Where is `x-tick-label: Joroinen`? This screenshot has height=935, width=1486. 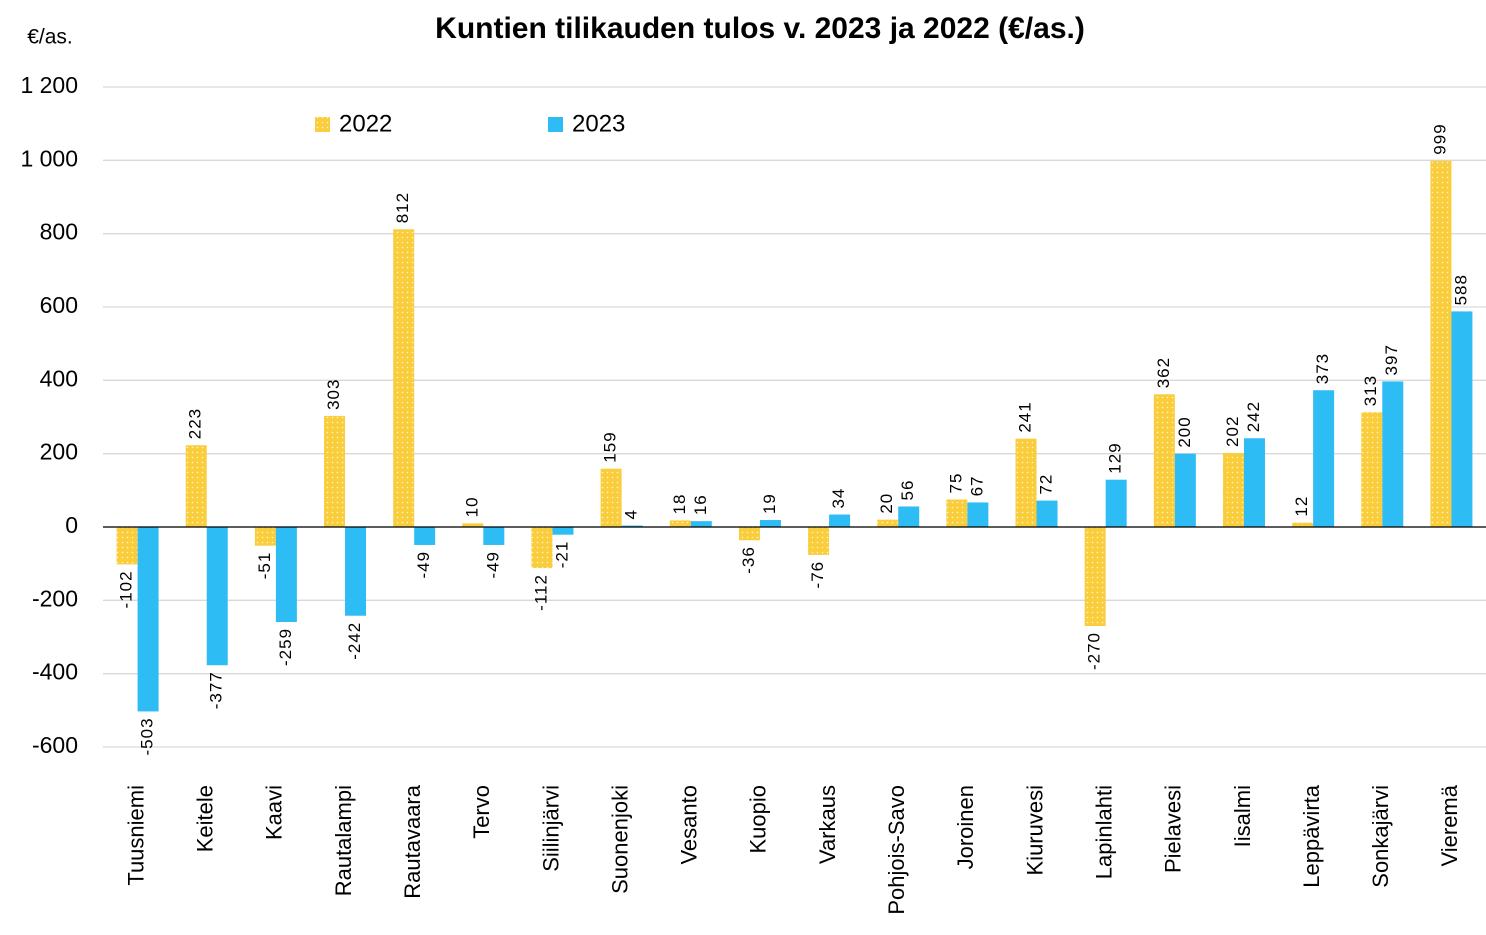
x-tick-label: Joroinen is located at coordinates (965, 827).